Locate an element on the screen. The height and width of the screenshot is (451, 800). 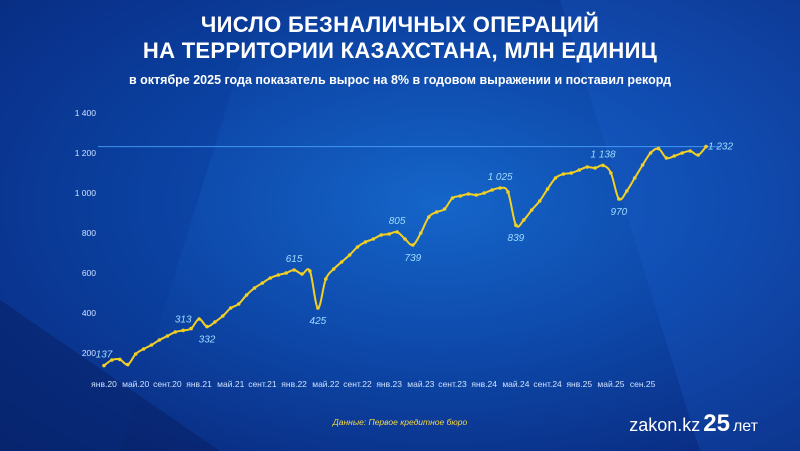
data-label: 1 232 is located at coordinates (720, 147).